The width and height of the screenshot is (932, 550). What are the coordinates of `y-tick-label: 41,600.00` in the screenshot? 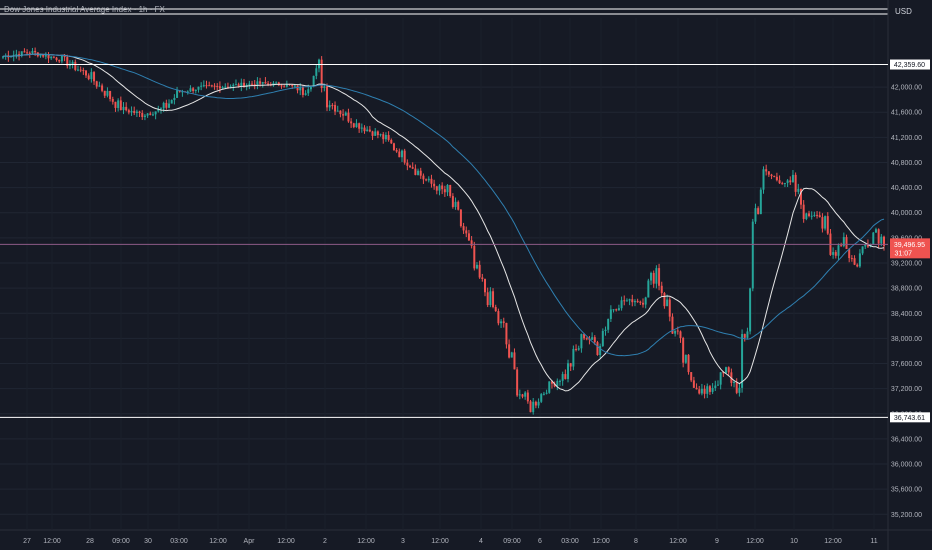 It's located at (906, 113).